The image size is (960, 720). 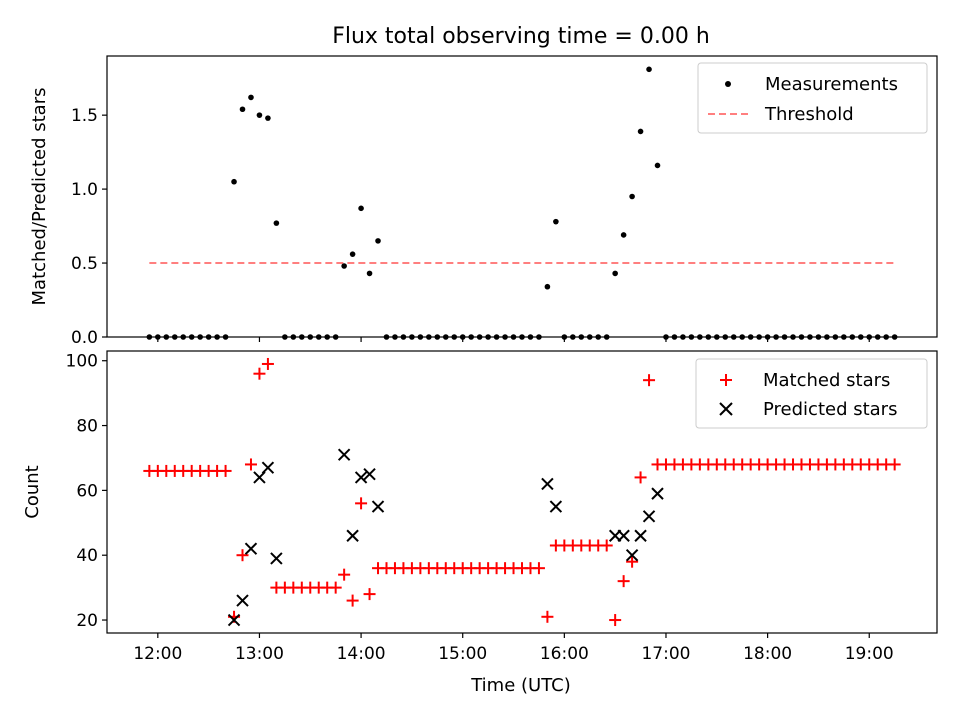 I want to click on bottom-y-axis-label: Count, so click(x=32, y=491).